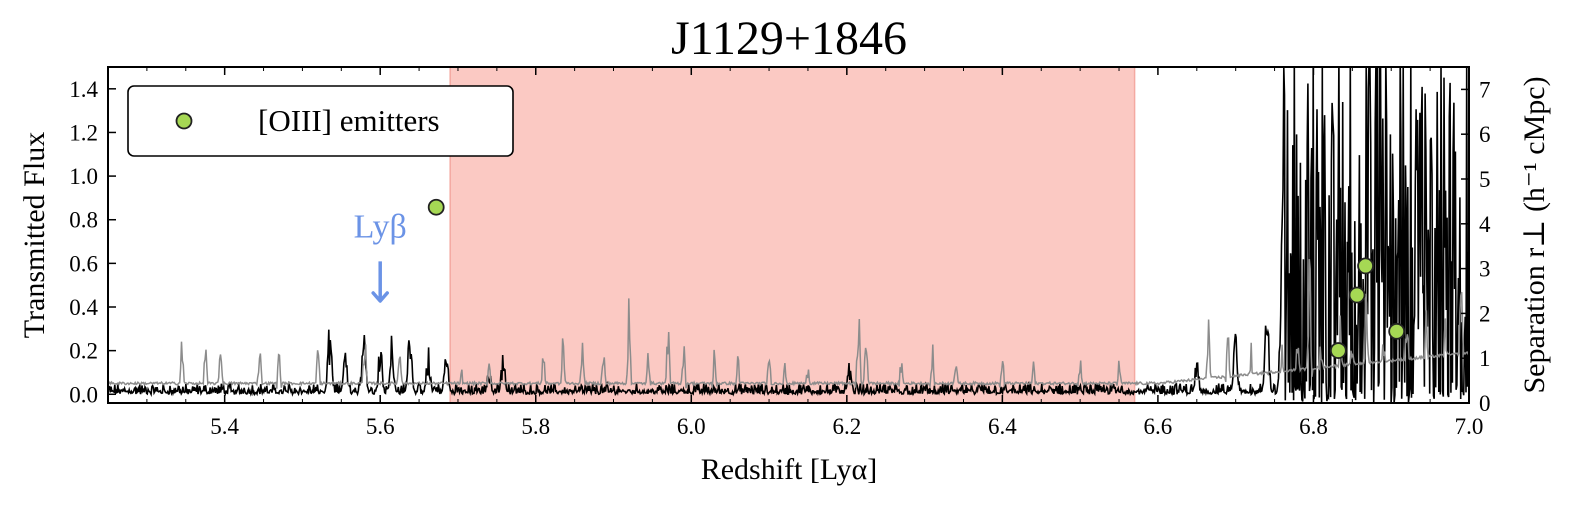 This screenshot has width=1577, height=508. Describe the element at coordinates (789, 469) in the screenshot. I see `x-axis-title: Redshift [Lyα]` at that location.